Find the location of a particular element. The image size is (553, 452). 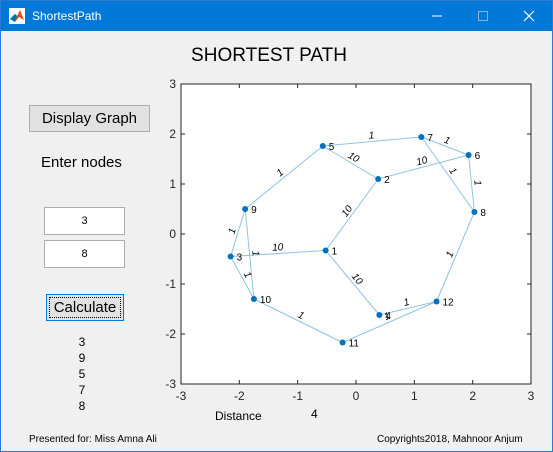

maximize-button is located at coordinates (483, 16).